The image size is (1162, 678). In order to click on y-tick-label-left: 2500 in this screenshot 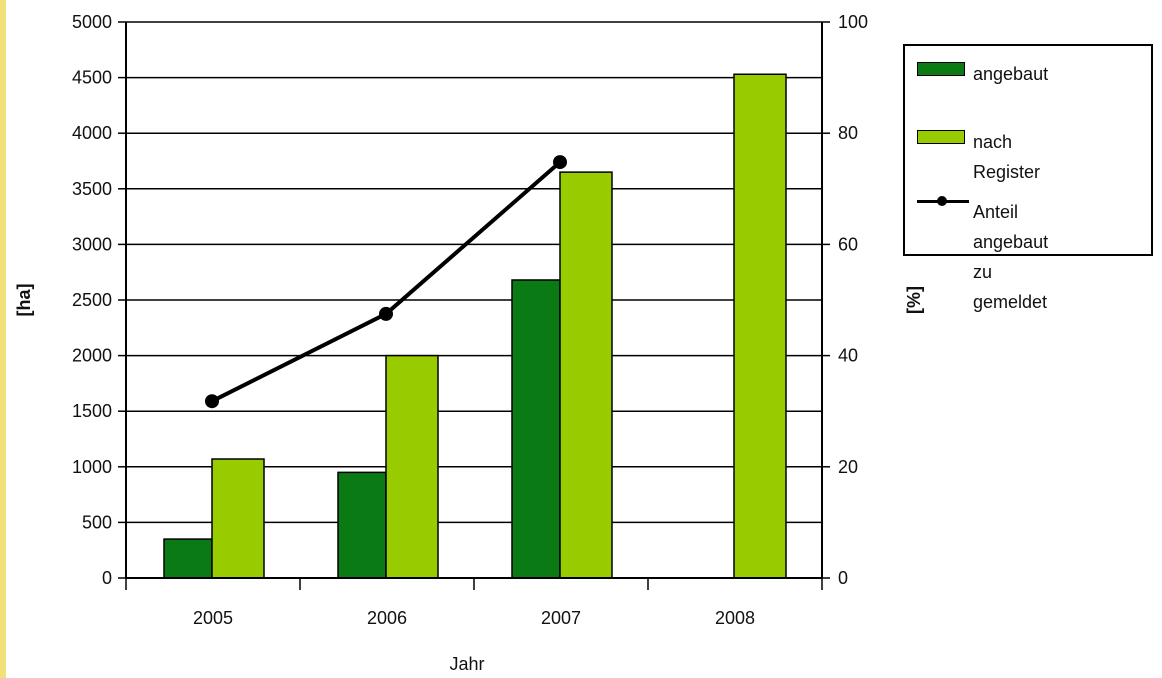, I will do `click(92, 300)`.